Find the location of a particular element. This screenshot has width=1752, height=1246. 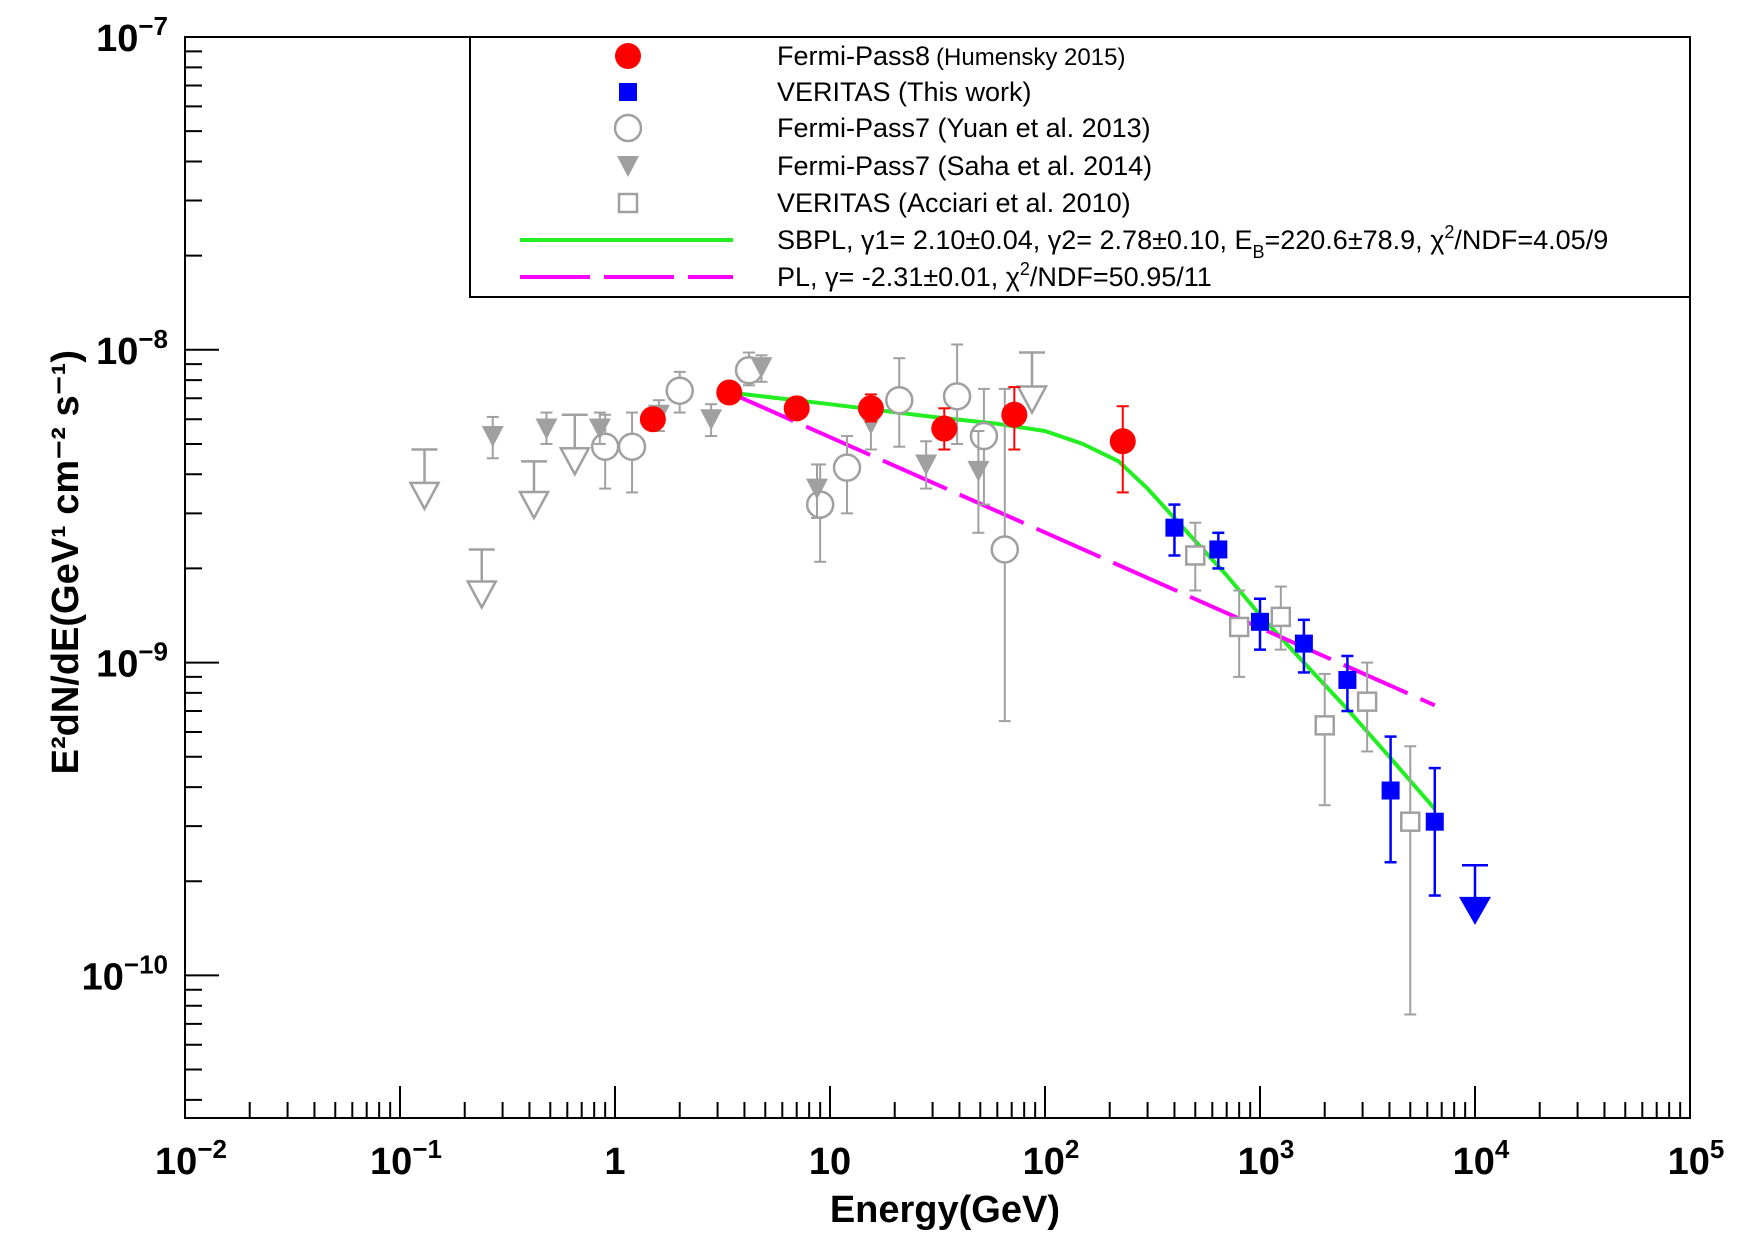

legend-label: Fermi-Pass7 (Saha et al. 2014) is located at coordinates (964, 166).